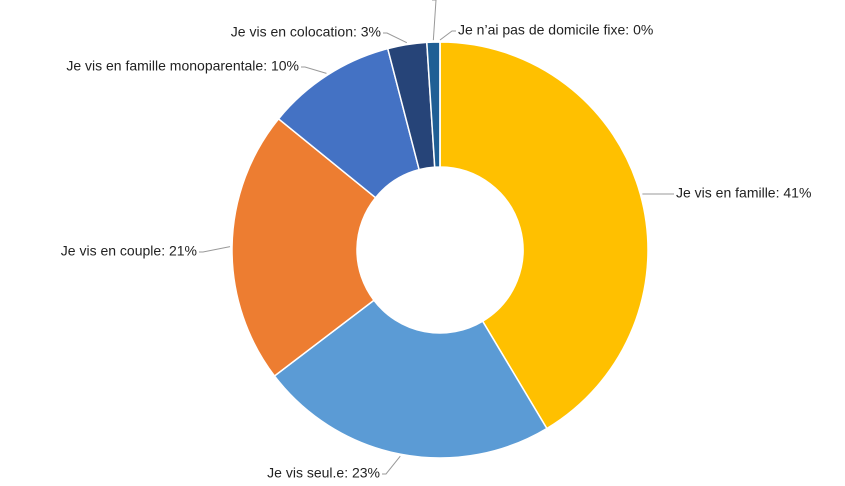  What do you see at coordinates (743, 193) in the screenshot?
I see `slice-label: Je vis en famille: 41%` at bounding box center [743, 193].